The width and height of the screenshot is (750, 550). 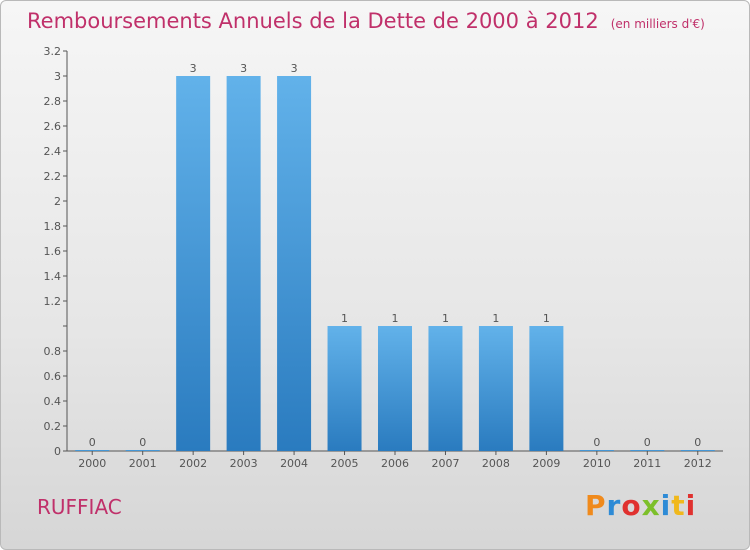 I want to click on x-tick-label: 2004, so click(x=294, y=463).